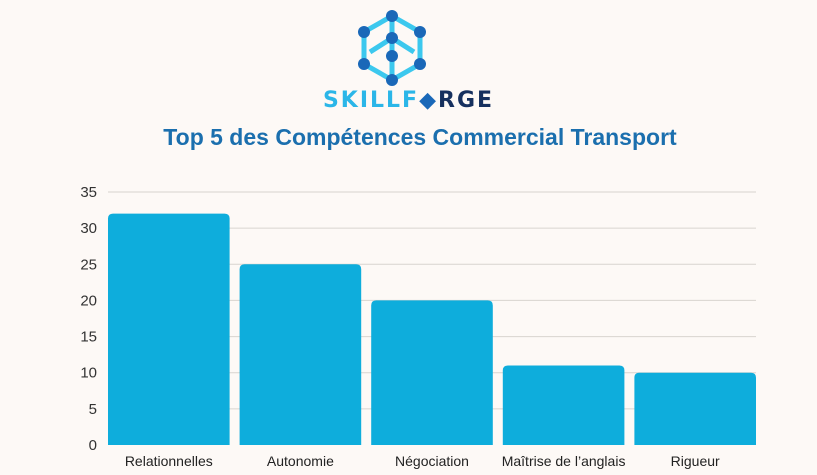 This screenshot has width=817, height=475. What do you see at coordinates (432, 461) in the screenshot?
I see `x-tick-label: Négociation` at bounding box center [432, 461].